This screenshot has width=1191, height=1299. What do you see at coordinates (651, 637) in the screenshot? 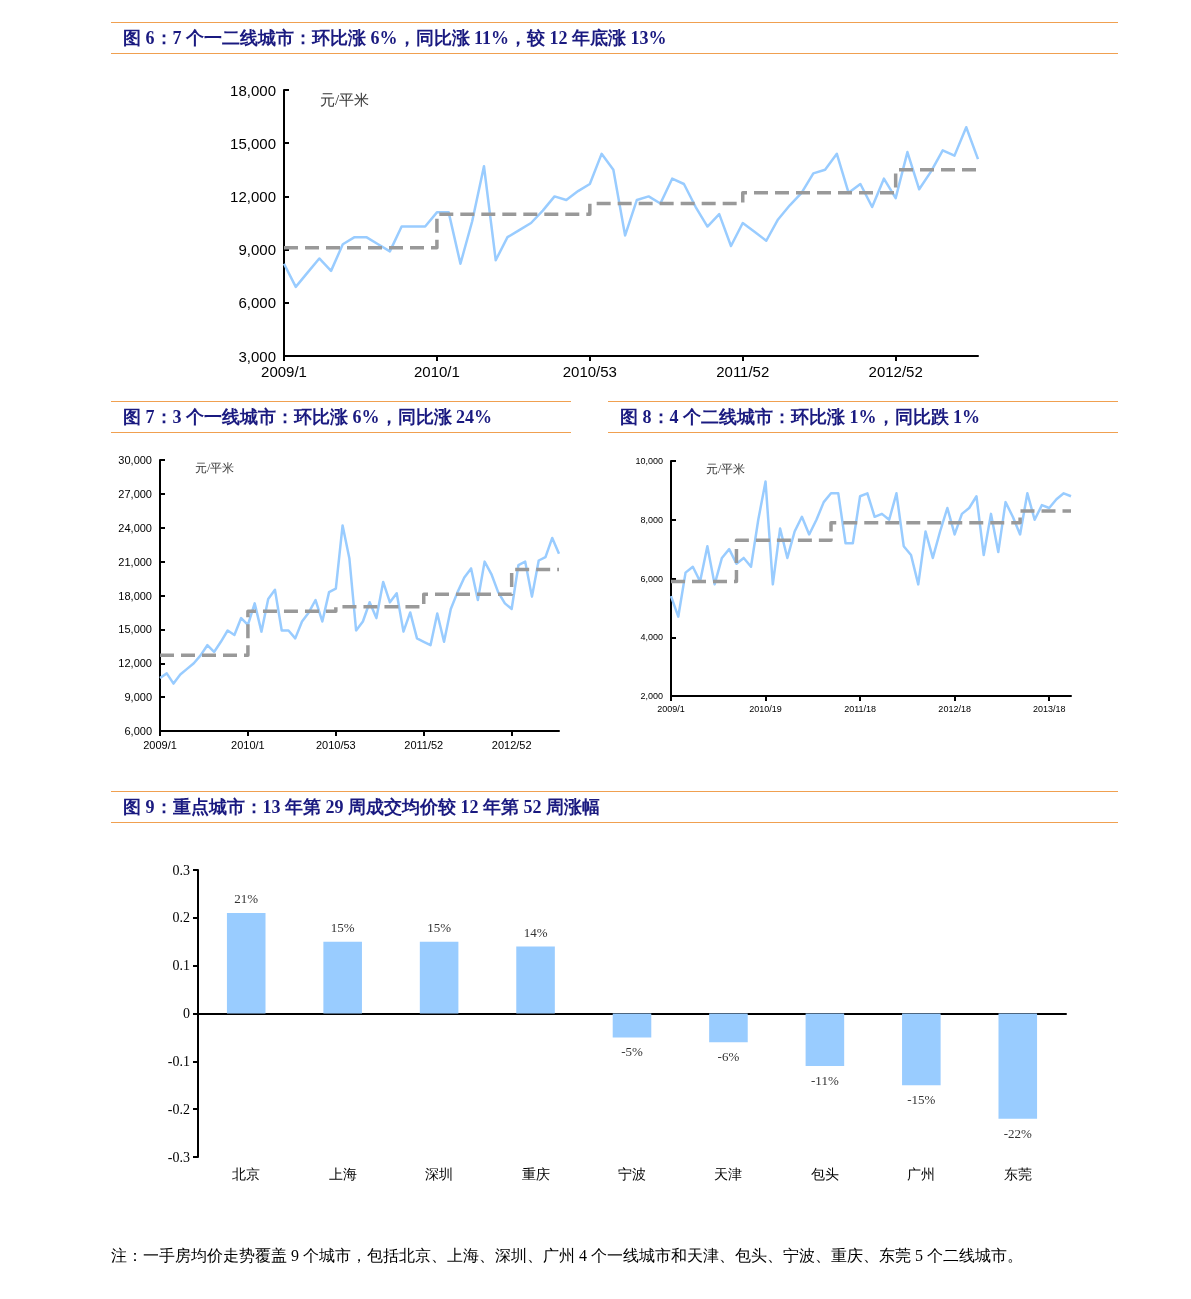
I see `y-tick-label: 4,000` at bounding box center [651, 637].